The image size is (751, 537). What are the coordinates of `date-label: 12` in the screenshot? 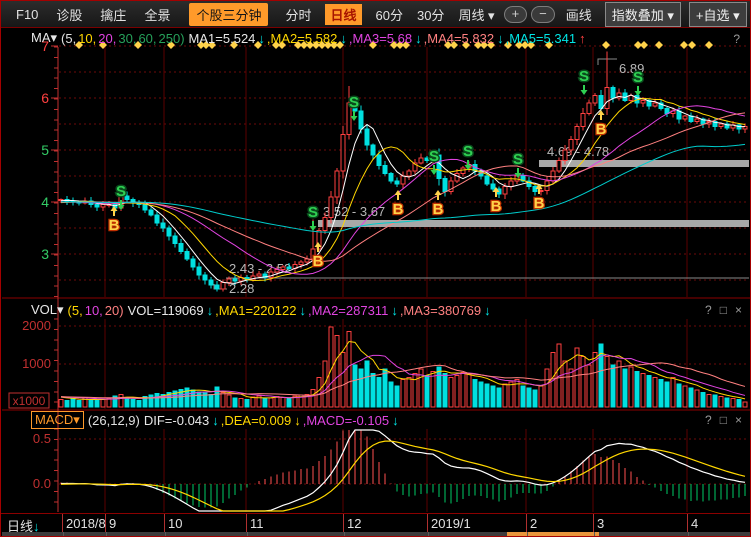 It's located at (354, 523).